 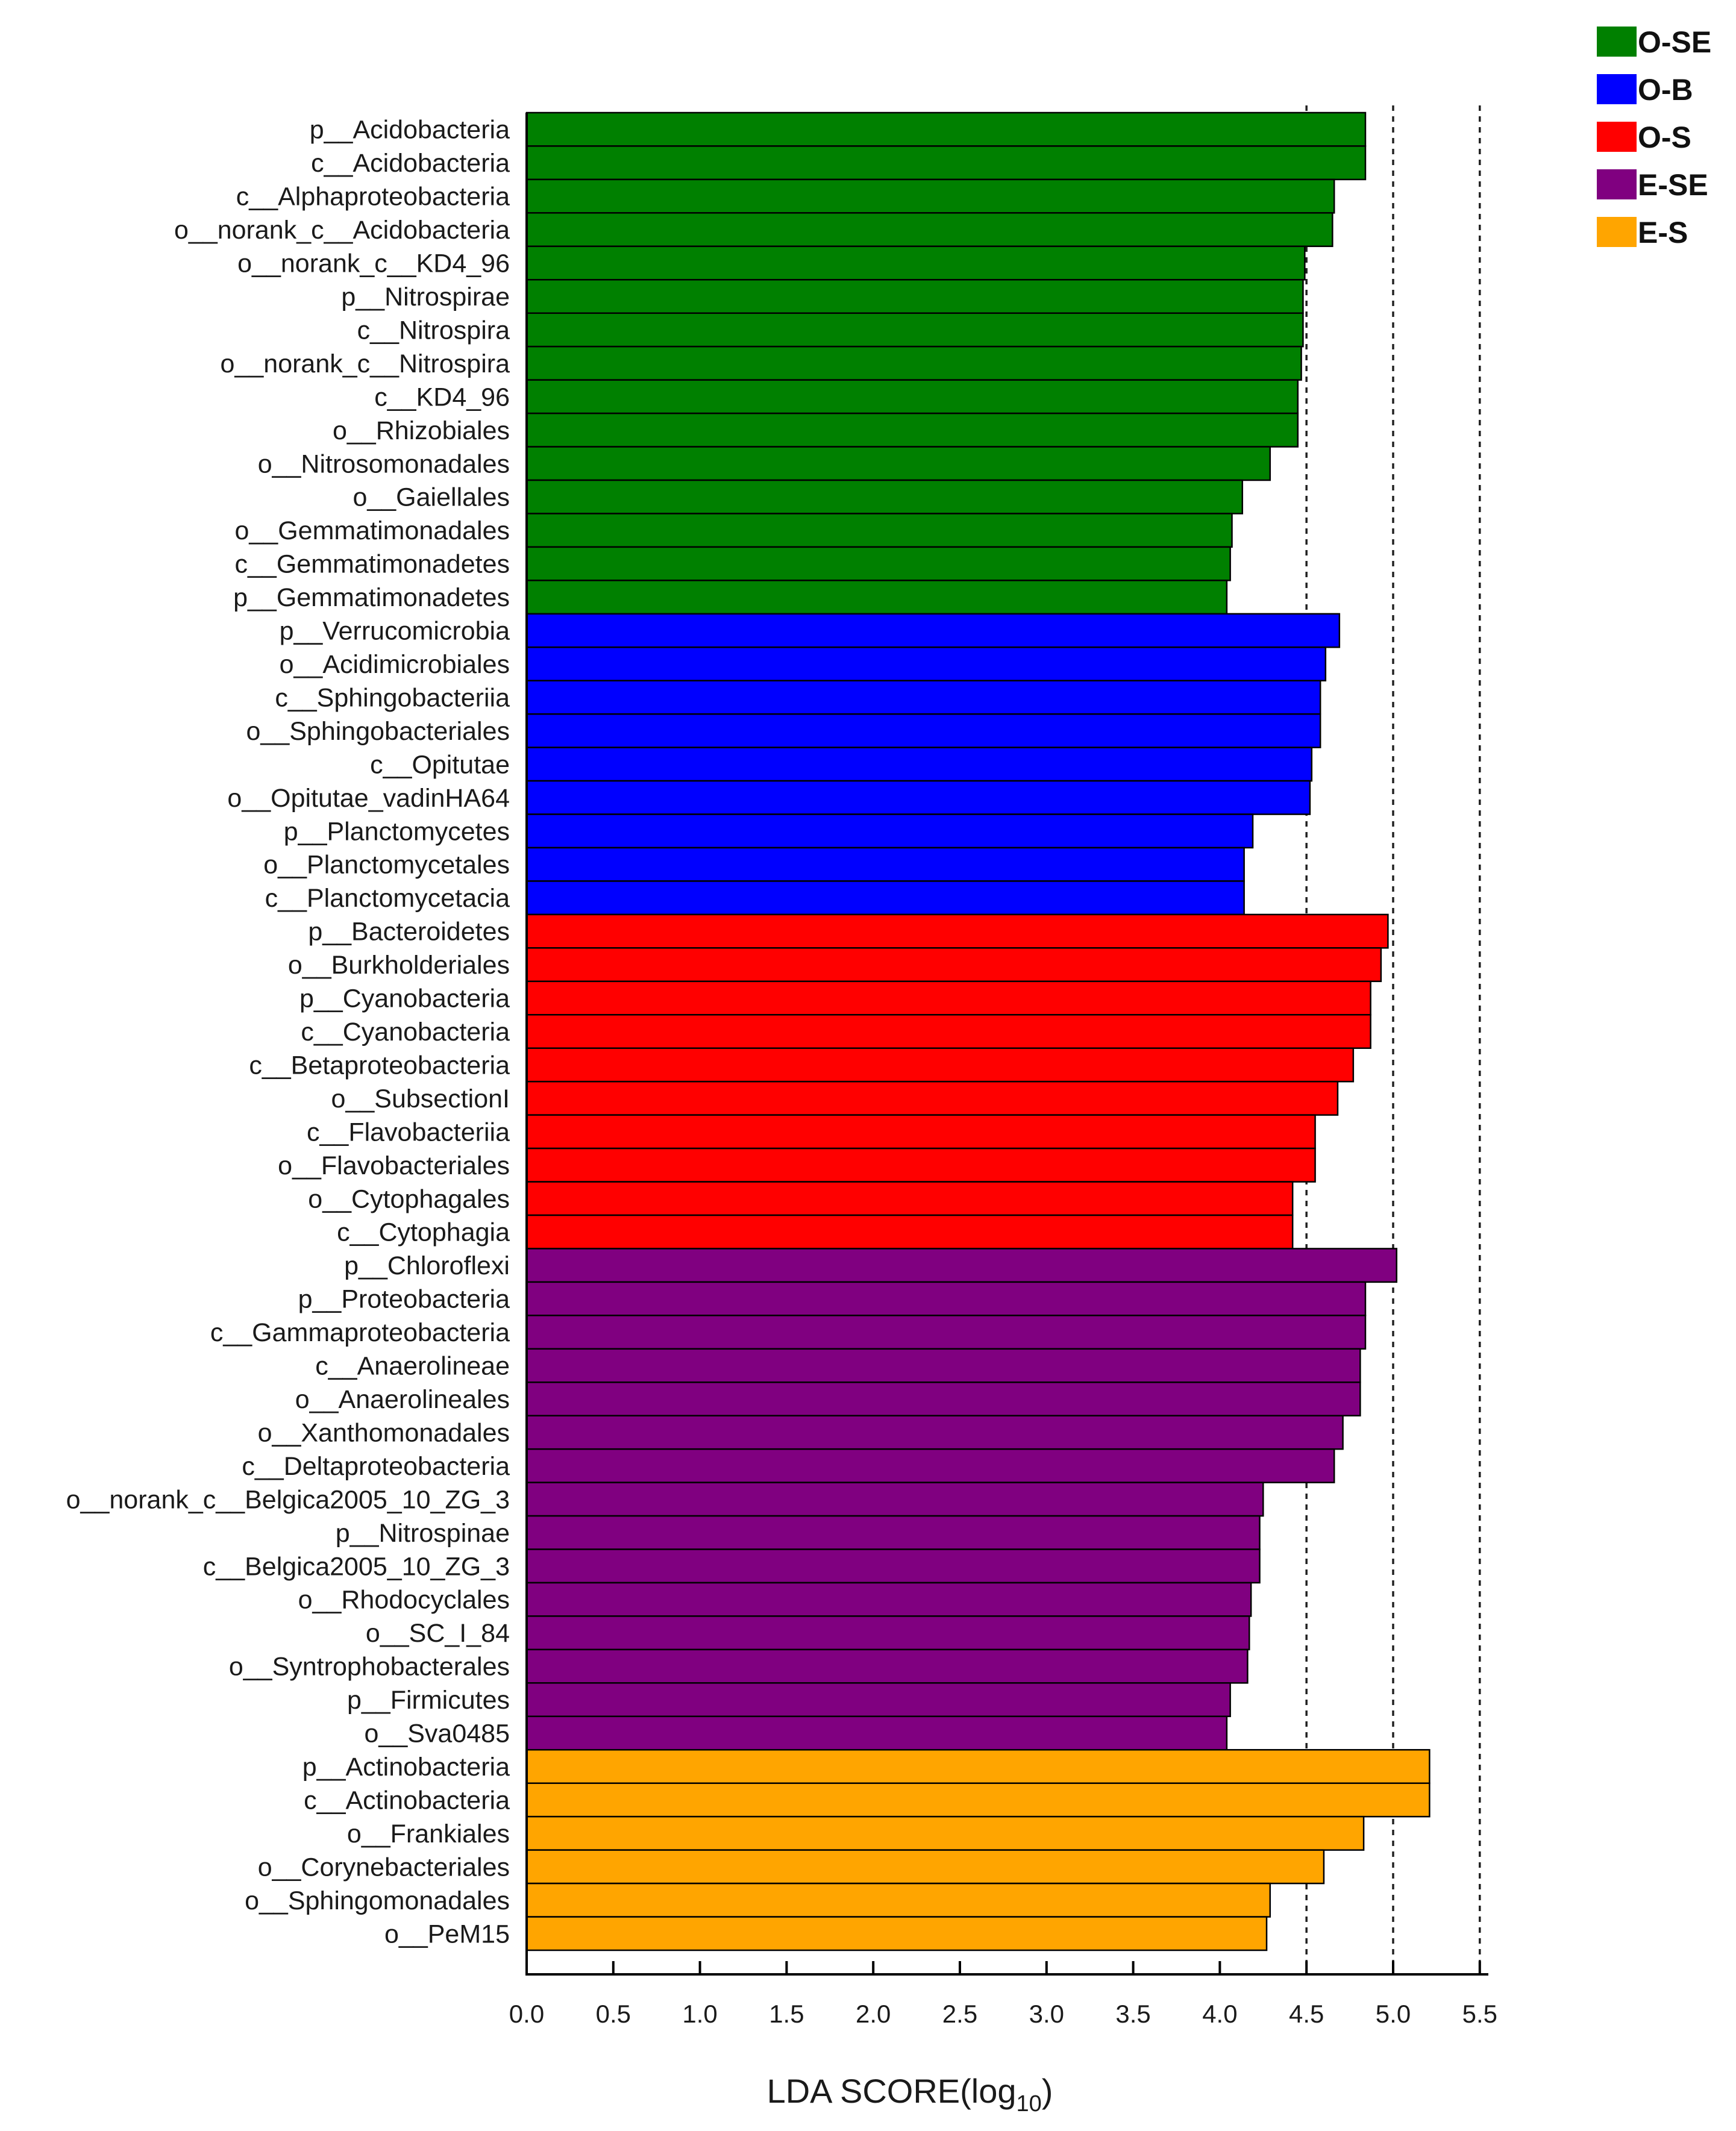 I want to click on bar-c__Cyanobacteria, so click(x=948, y=1031).